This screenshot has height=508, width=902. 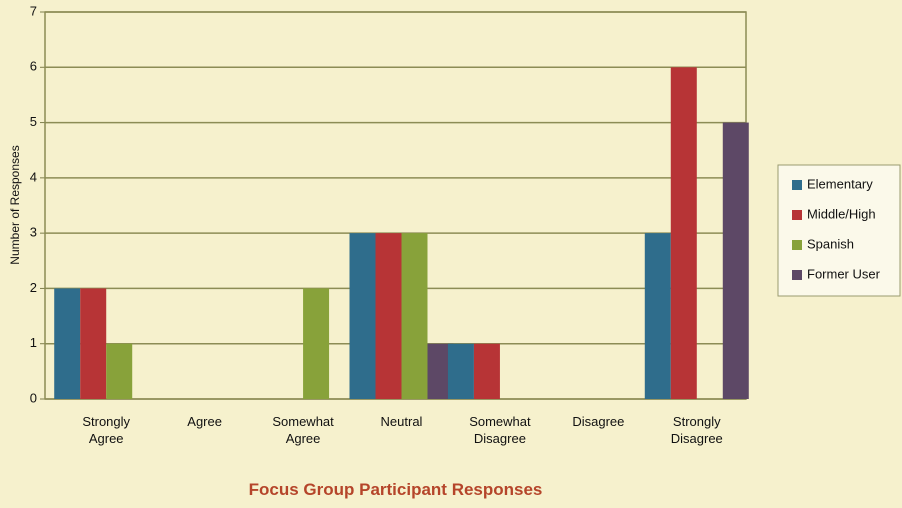 I want to click on y-tick-label: 1, so click(x=33, y=342).